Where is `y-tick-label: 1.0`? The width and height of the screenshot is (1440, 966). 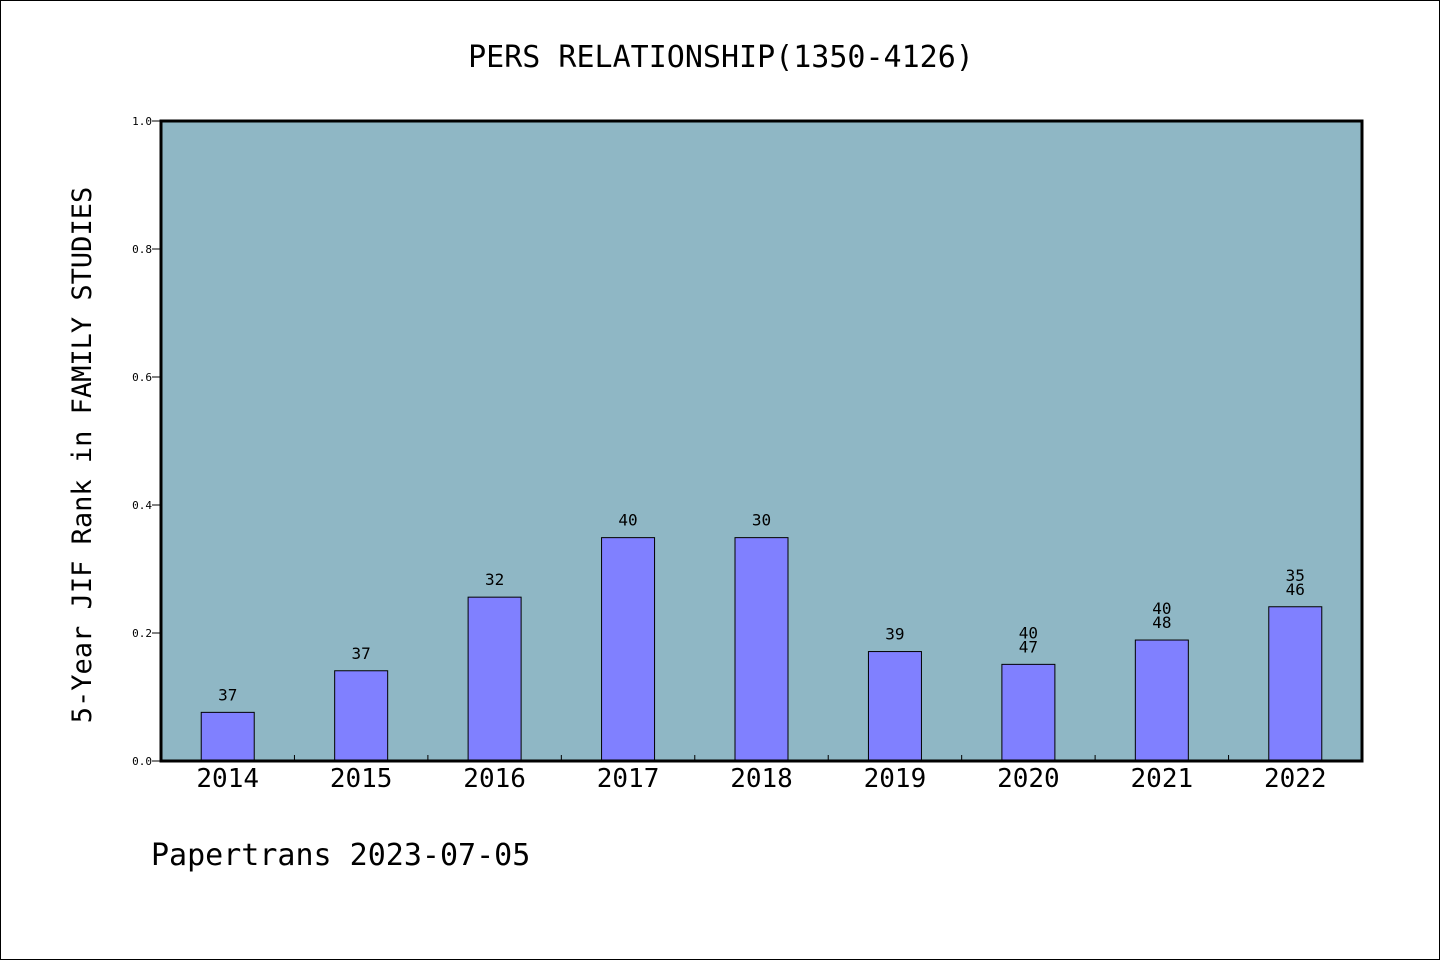 y-tick-label: 1.0 is located at coordinates (142, 121).